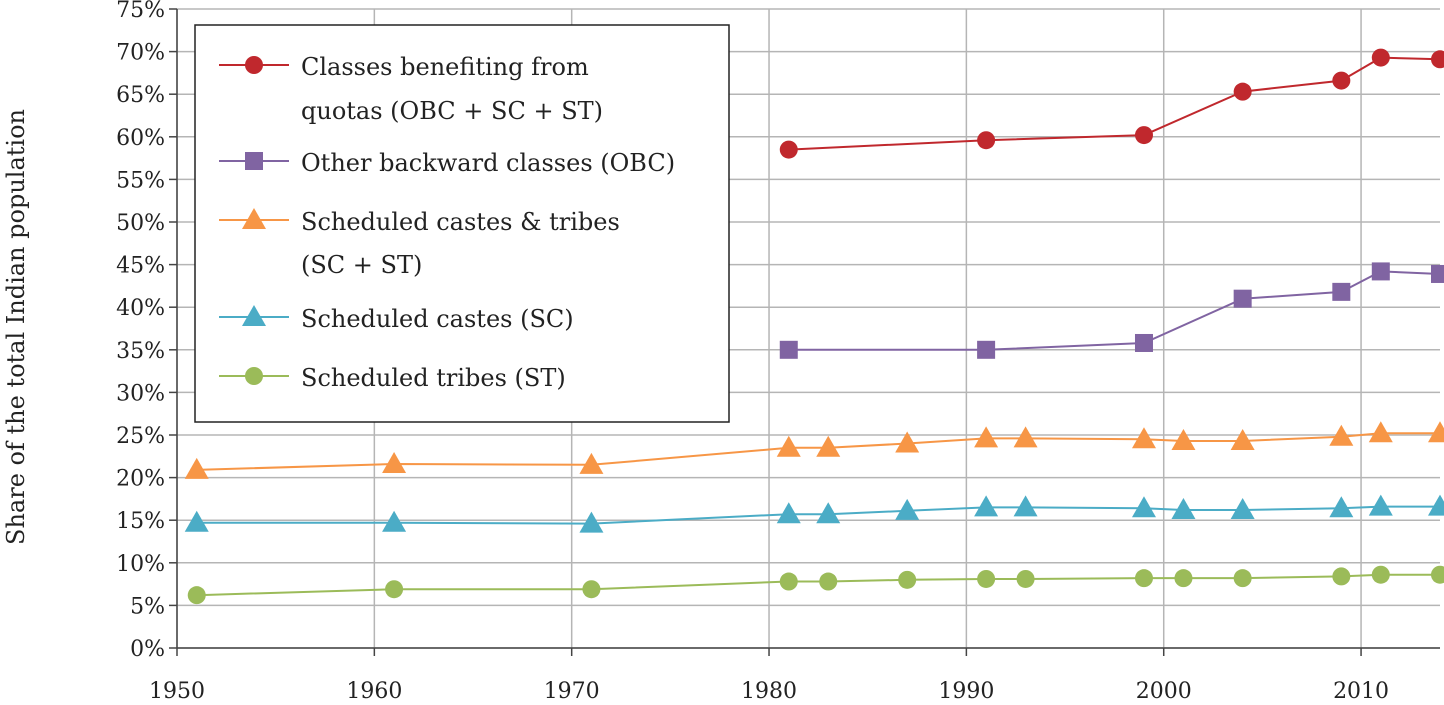 The width and height of the screenshot is (1444, 705). What do you see at coordinates (769, 691) in the screenshot?
I see `x-tick-label: 1980` at bounding box center [769, 691].